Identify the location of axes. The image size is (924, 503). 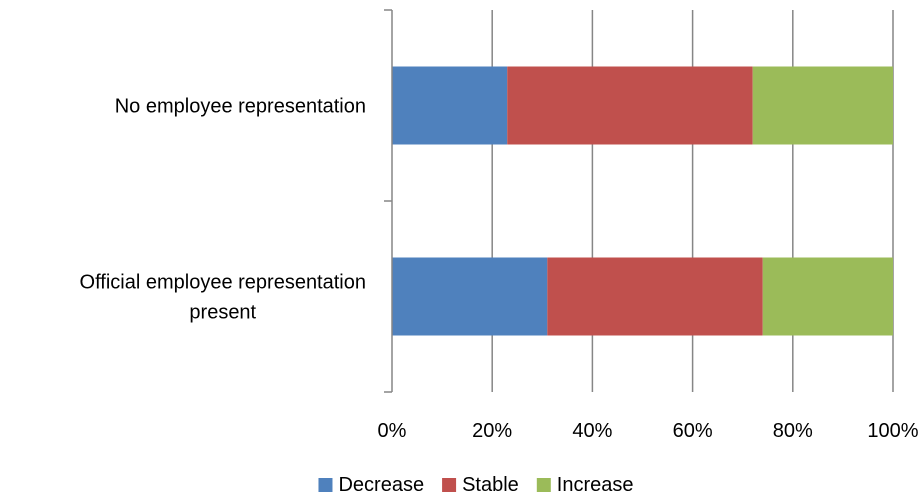
(388, 201).